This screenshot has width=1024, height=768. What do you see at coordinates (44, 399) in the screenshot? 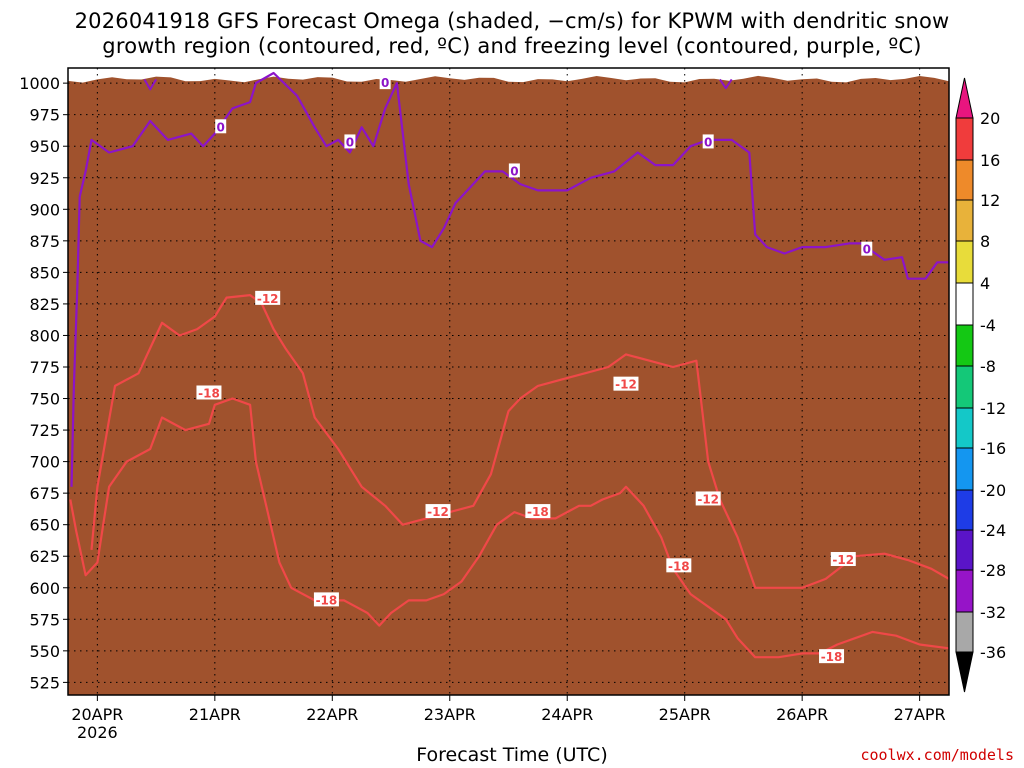
I see `y-tick-label: 750` at bounding box center [44, 399].